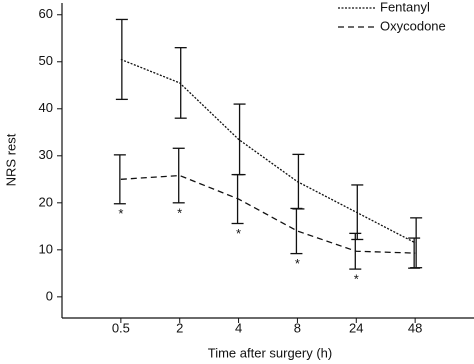 Image resolution: width=474 pixels, height=364 pixels. What do you see at coordinates (49, 295) in the screenshot?
I see `y-tick-label: 0` at bounding box center [49, 295].